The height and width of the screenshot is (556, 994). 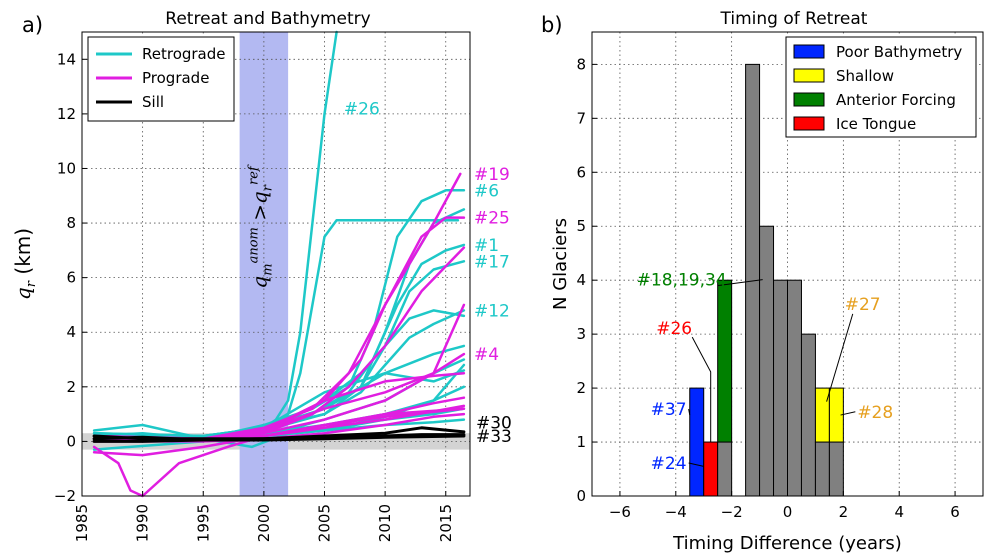 I want to click on x-tick-label: 2010, so click(x=385, y=523).